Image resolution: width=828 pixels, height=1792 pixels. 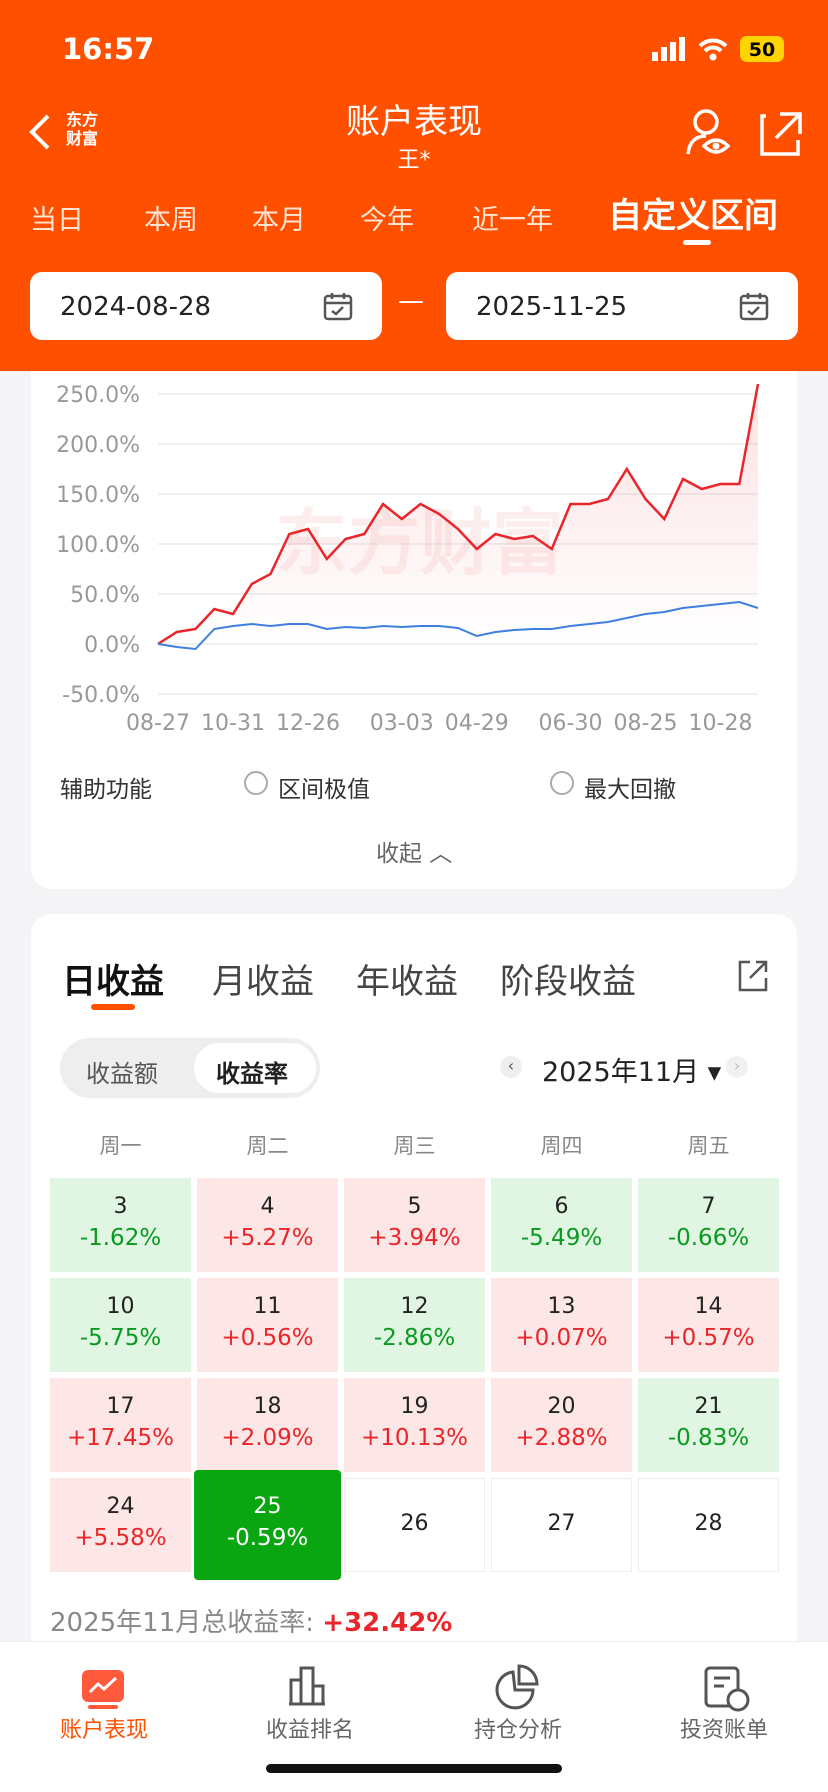 I want to click on nav-item: 持仓分析, so click(x=517, y=1730).